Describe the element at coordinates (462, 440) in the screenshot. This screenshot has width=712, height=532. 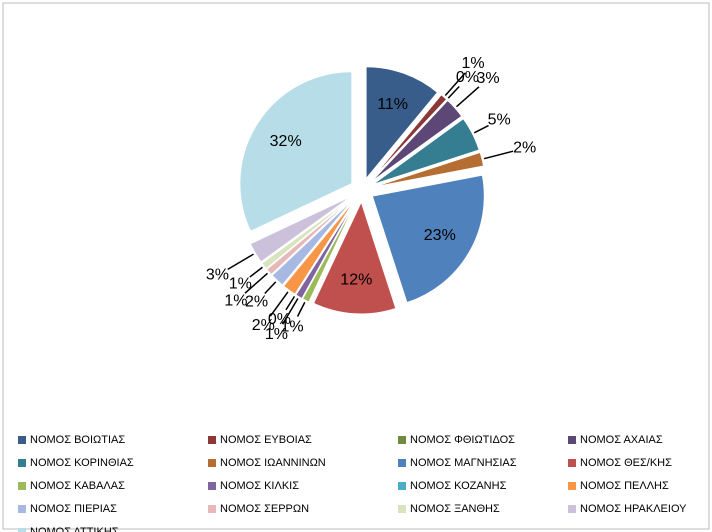
I see `legend-label: ΝΟΜΟΣ ΦΘΙΩΤΙΔΟΣ` at that location.